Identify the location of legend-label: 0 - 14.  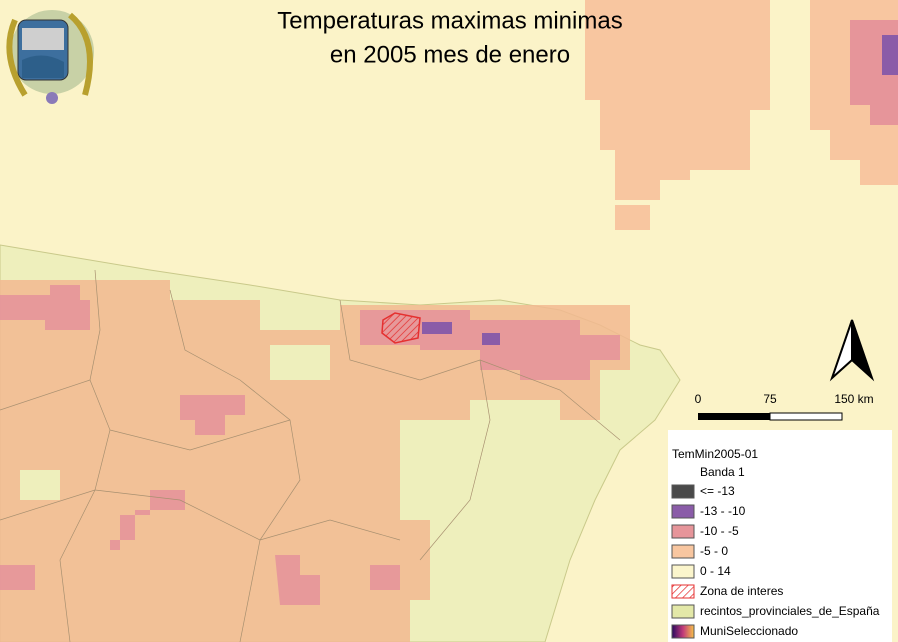
(715, 571).